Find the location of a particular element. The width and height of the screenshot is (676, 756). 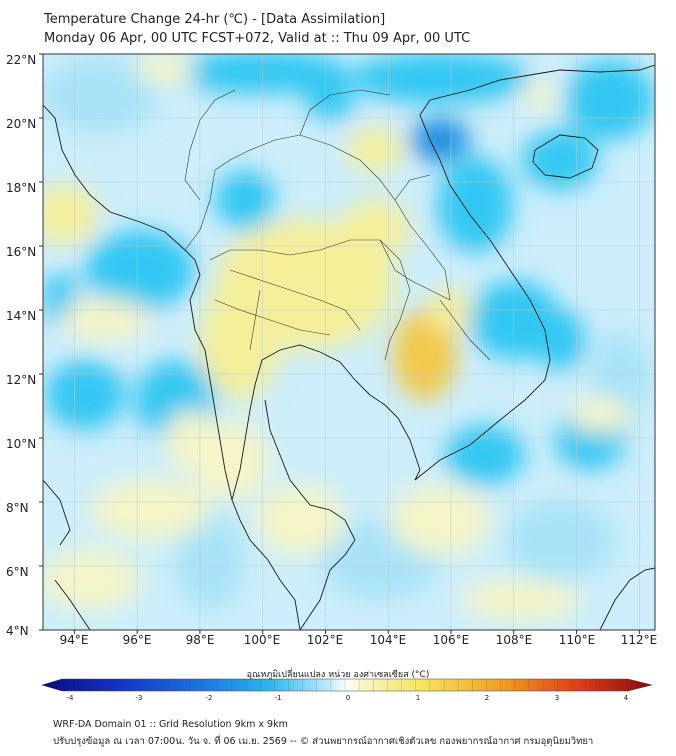

lon-label: 96°E is located at coordinates (137, 640).